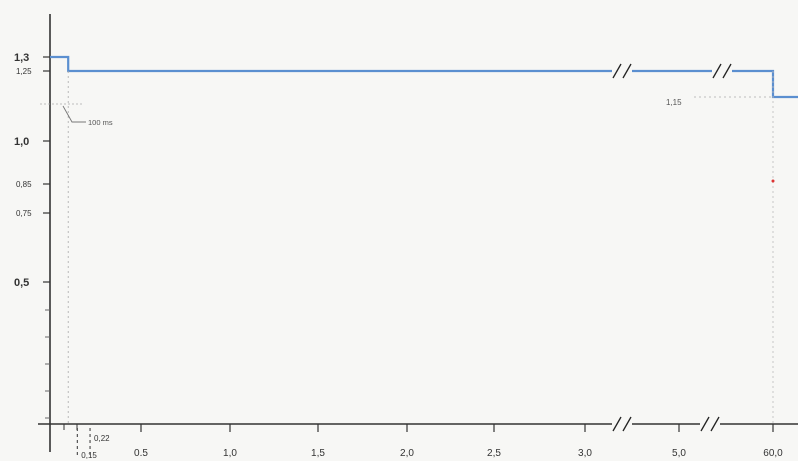 The height and width of the screenshot is (461, 798). What do you see at coordinates (585, 453) in the screenshot?
I see `x-tick-label: 3,0` at bounding box center [585, 453].